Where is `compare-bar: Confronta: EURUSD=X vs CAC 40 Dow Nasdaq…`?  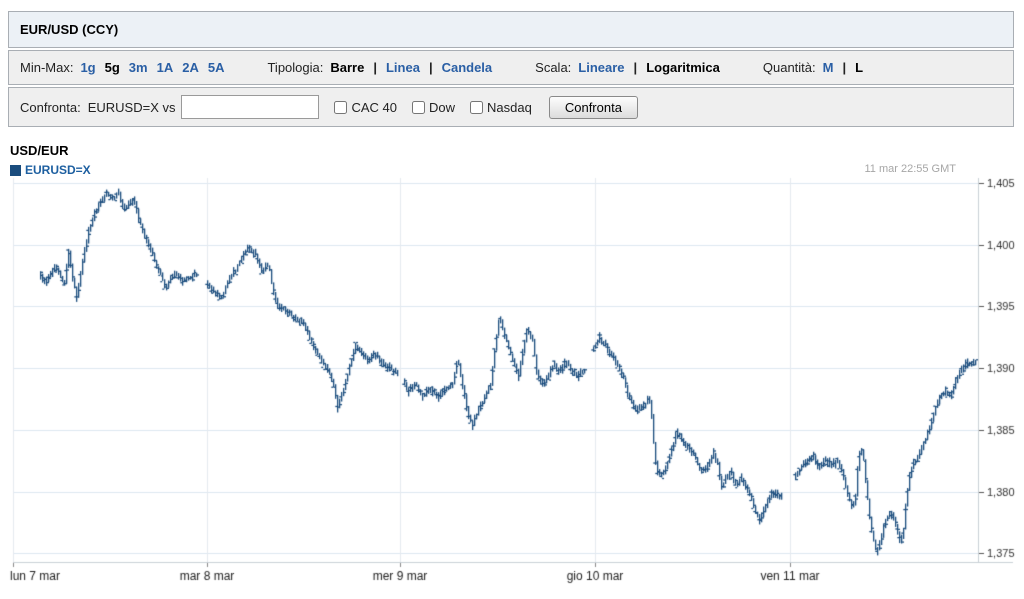
compare-bar: Confronta: EURUSD=X vs CAC 40 Dow Nasdaq… is located at coordinates (511, 107).